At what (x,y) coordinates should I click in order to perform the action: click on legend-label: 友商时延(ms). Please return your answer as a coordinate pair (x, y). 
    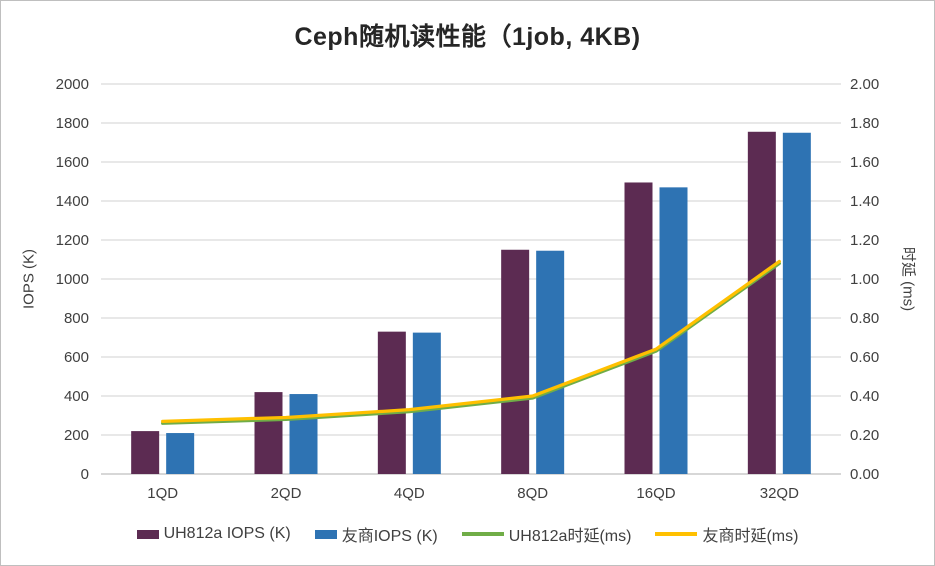
    Looking at the image, I should click on (750, 536).